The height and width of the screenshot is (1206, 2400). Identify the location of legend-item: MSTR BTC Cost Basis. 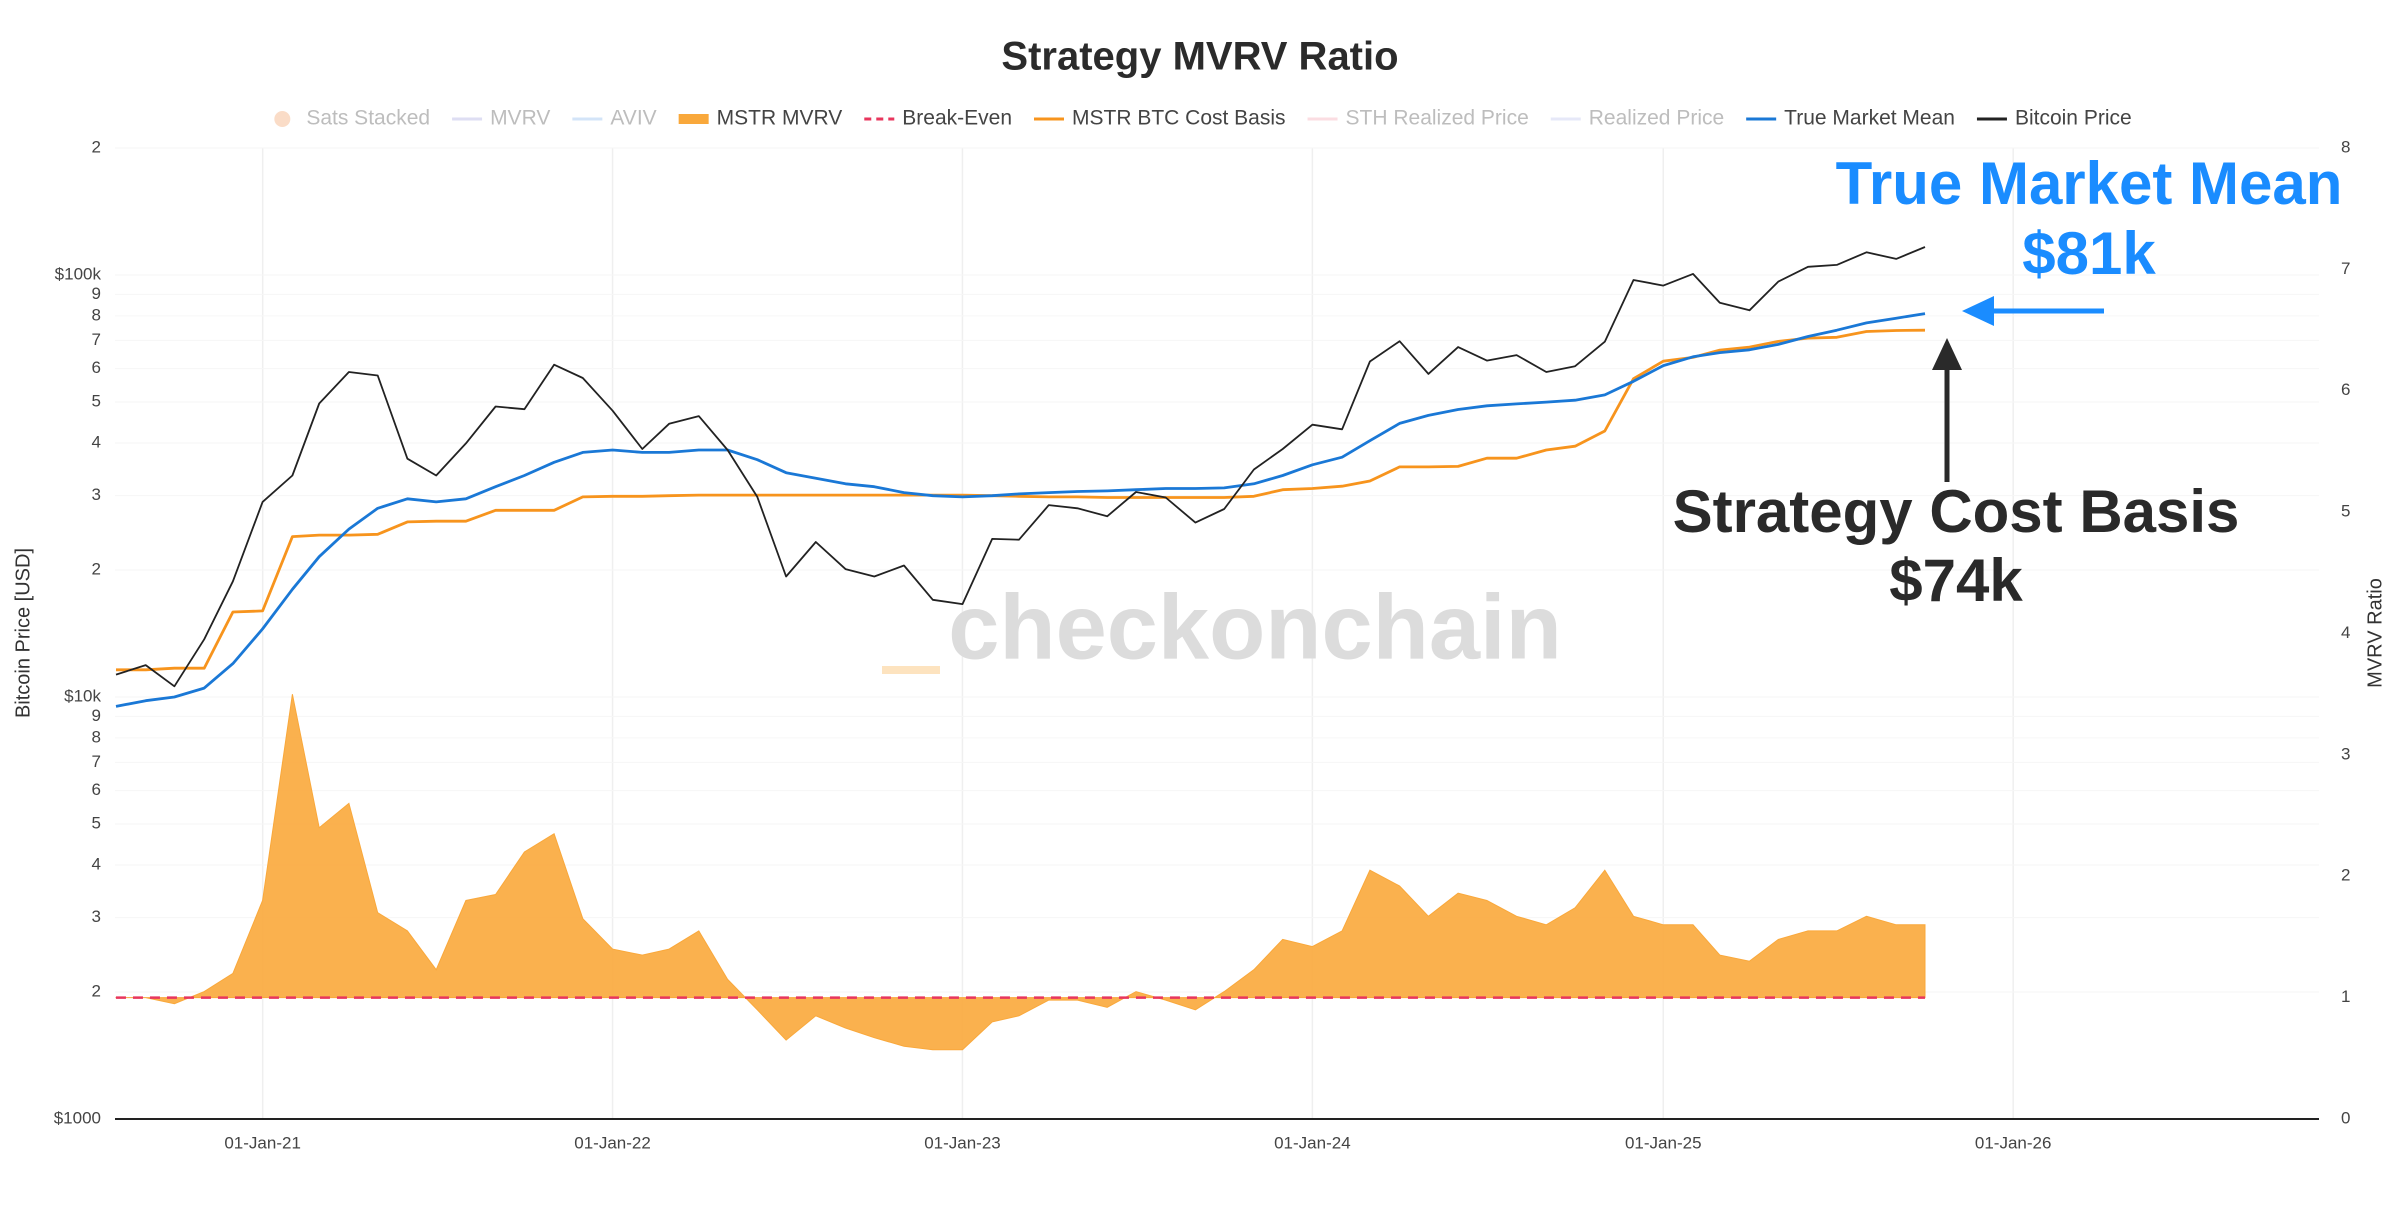
(1160, 118).